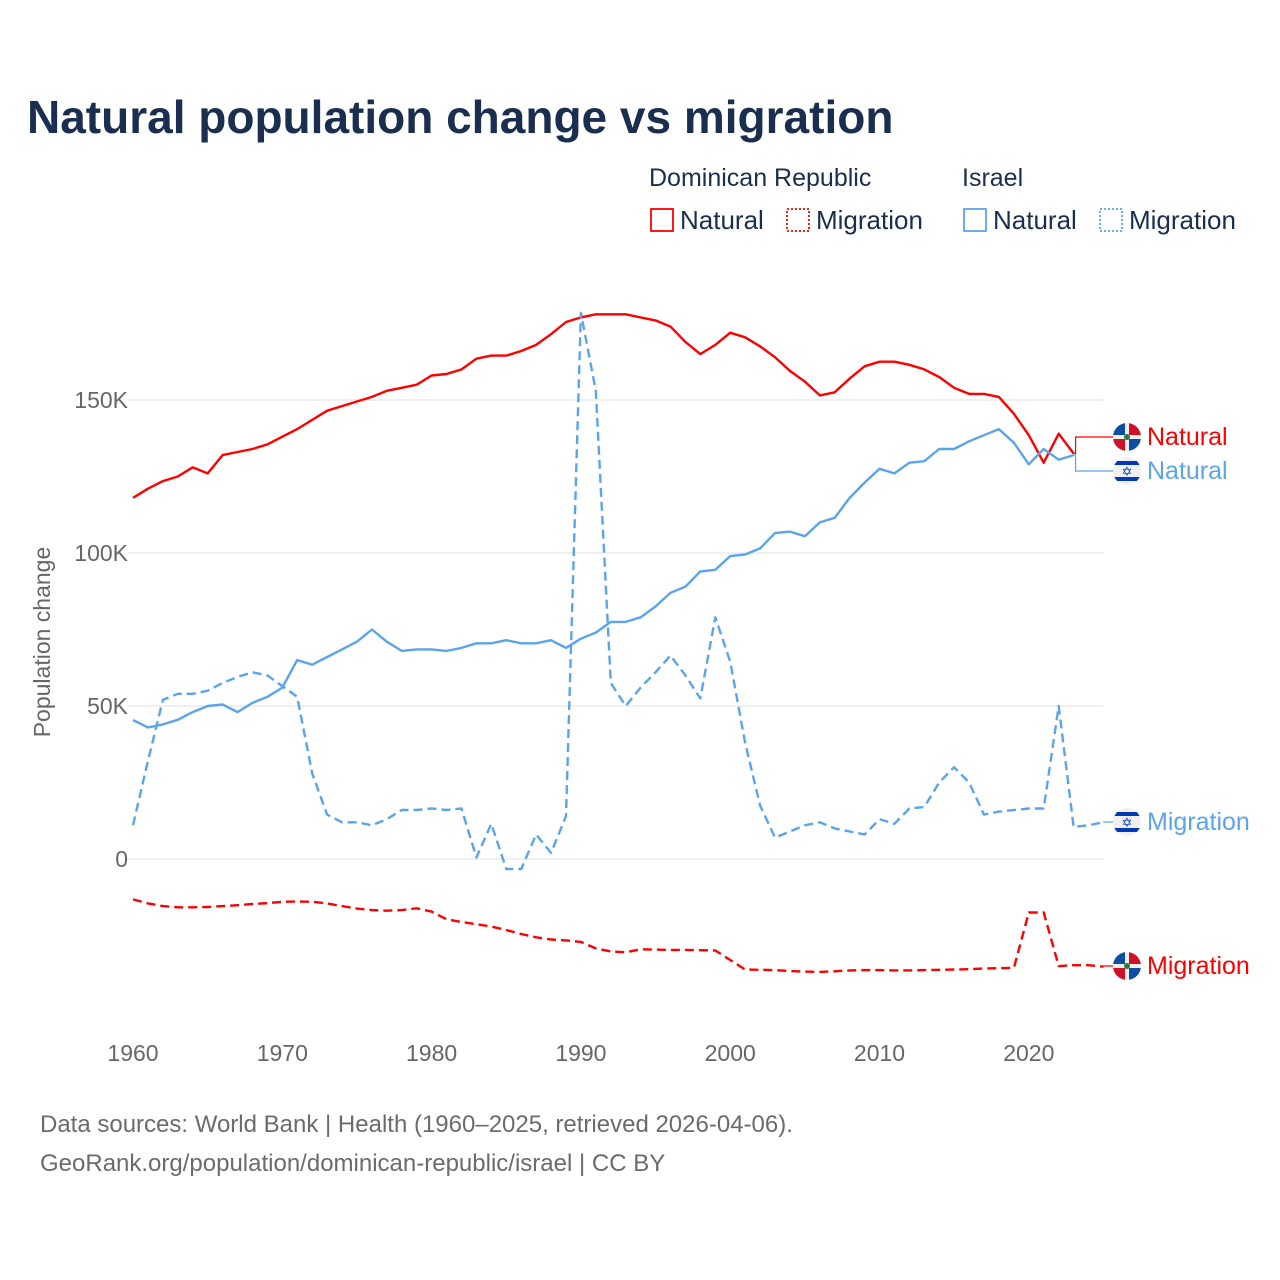 The width and height of the screenshot is (1280, 1280). Describe the element at coordinates (282, 1053) in the screenshot. I see `x-tick-label: 1970` at that location.